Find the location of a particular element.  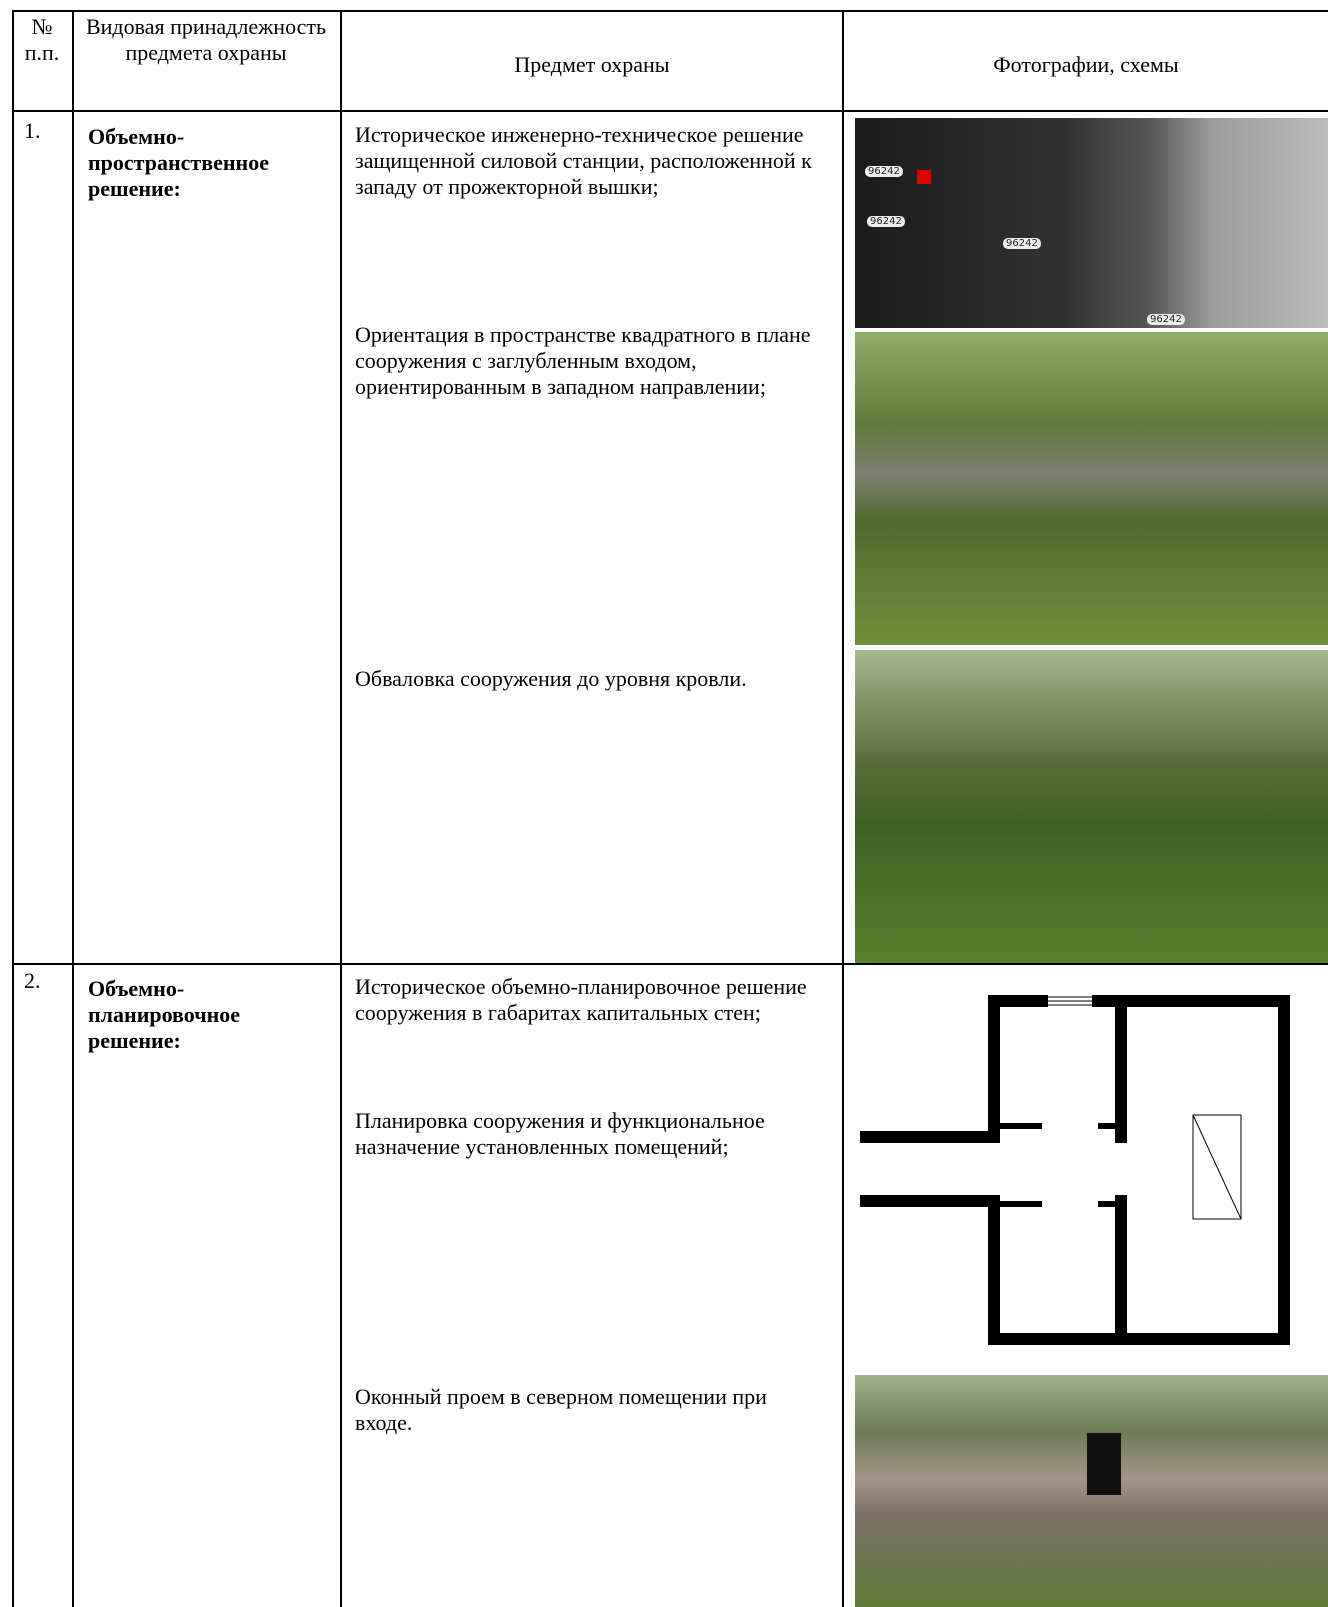

header-photos: Фотографии, схемы is located at coordinates (1086, 64).